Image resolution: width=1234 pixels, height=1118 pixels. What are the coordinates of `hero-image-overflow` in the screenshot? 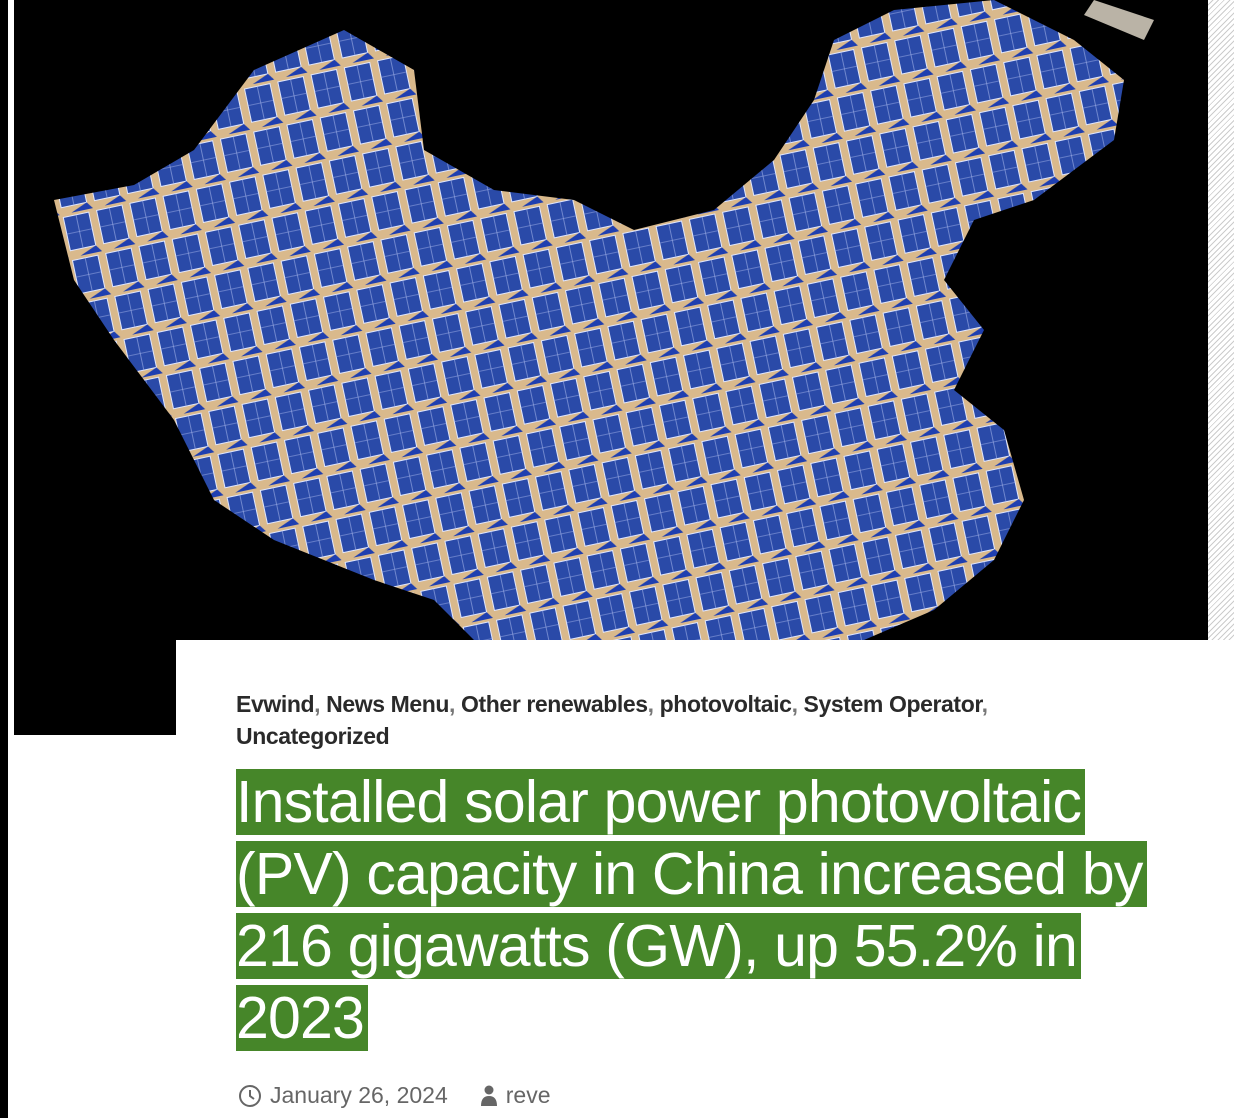 It's located at (95, 687).